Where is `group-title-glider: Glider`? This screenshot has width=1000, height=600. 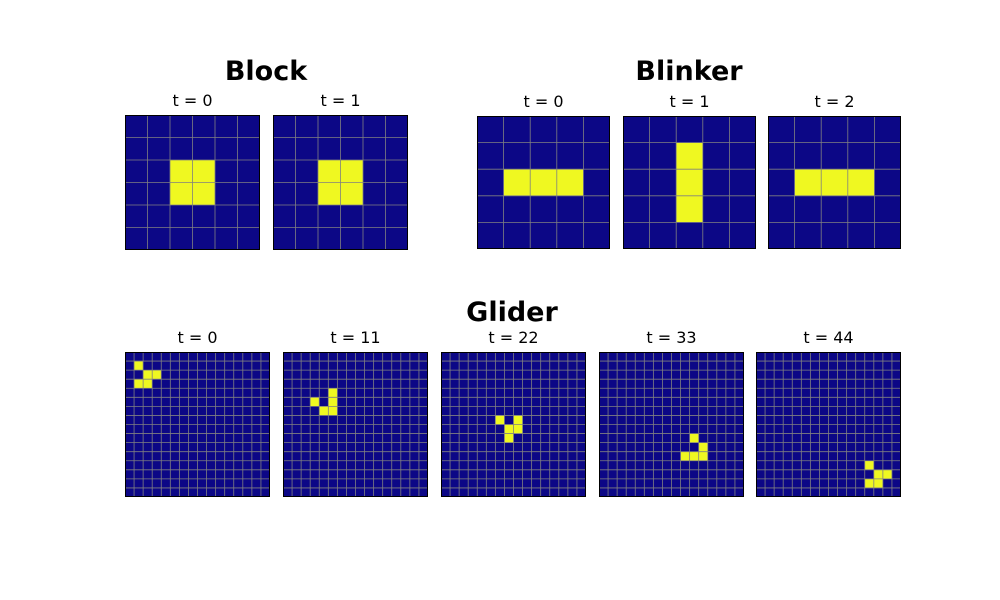
group-title-glider: Glider is located at coordinates (512, 312).